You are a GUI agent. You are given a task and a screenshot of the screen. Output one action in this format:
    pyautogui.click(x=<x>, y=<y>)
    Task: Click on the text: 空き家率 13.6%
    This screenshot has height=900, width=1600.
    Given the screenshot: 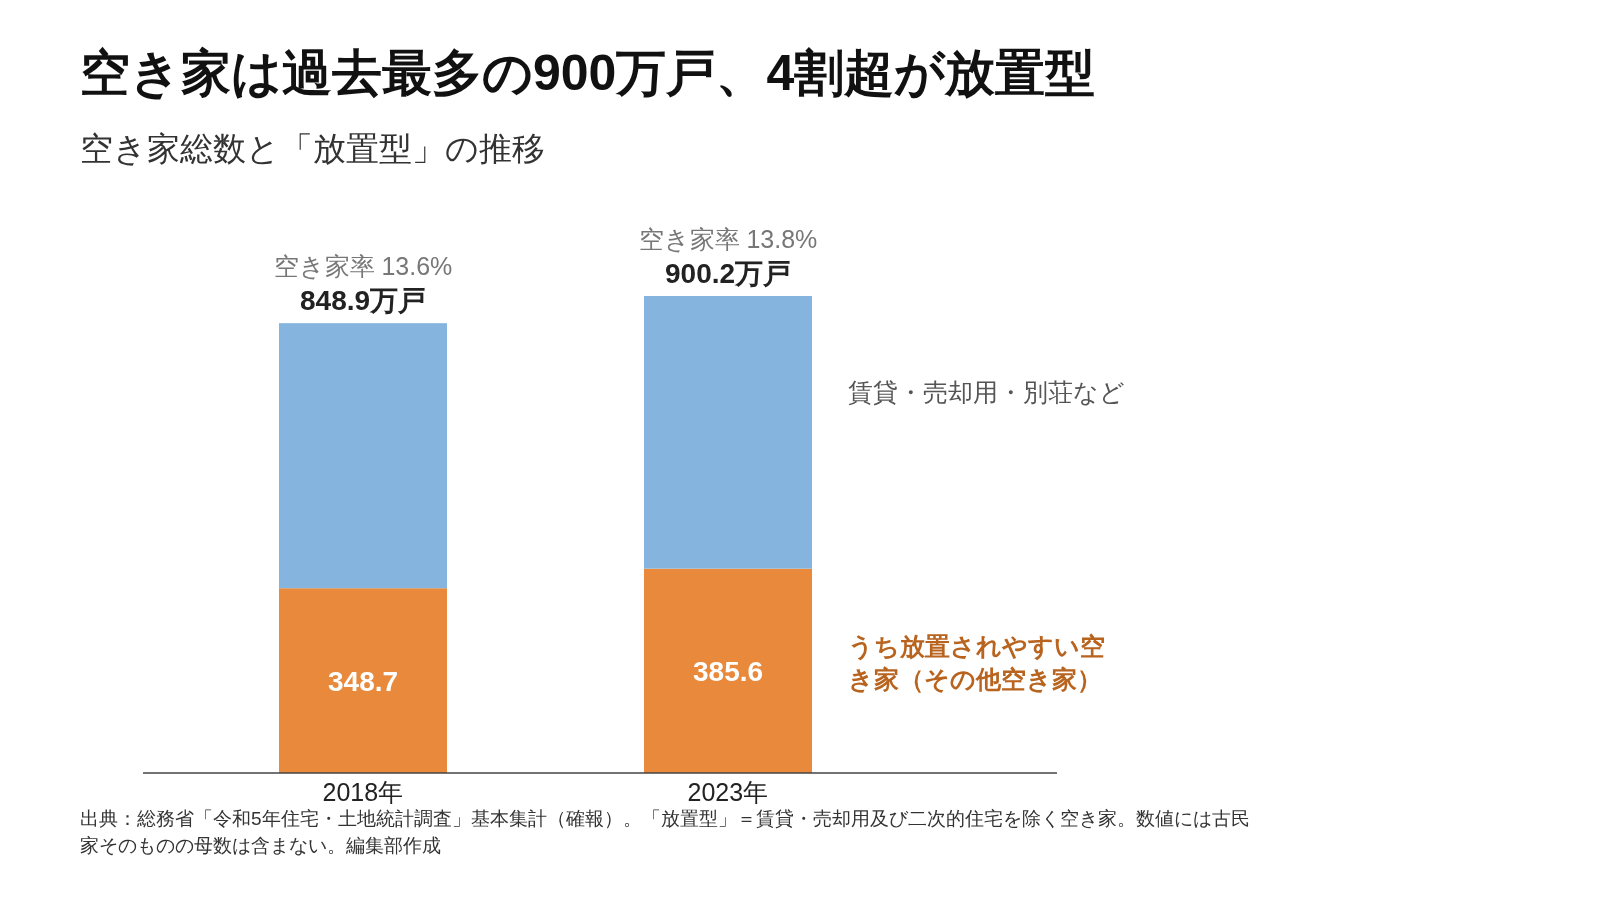 What is the action you would take?
    pyautogui.click(x=363, y=267)
    